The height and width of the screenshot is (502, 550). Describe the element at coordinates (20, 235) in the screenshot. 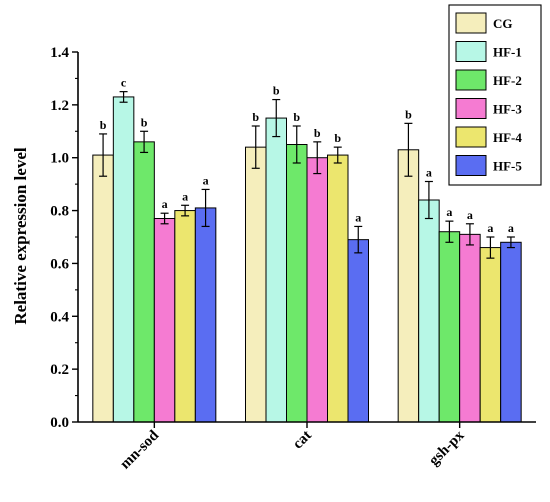

I see `y-axis-label: Relative expression level` at that location.